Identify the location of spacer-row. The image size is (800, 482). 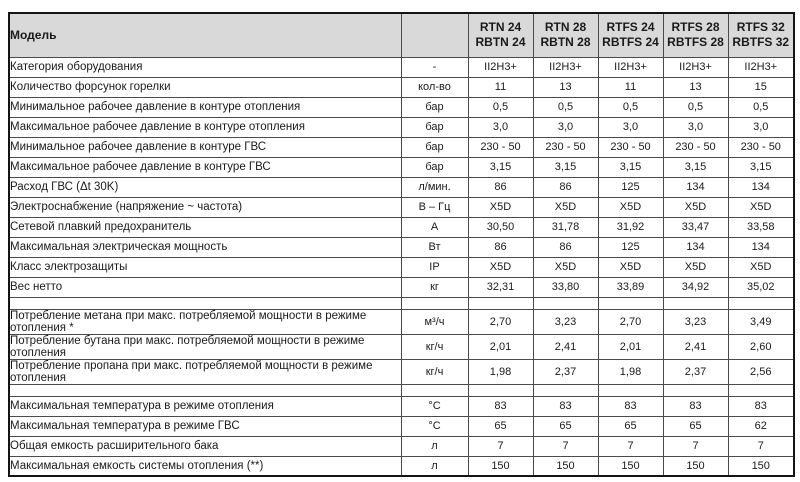
(401, 390).